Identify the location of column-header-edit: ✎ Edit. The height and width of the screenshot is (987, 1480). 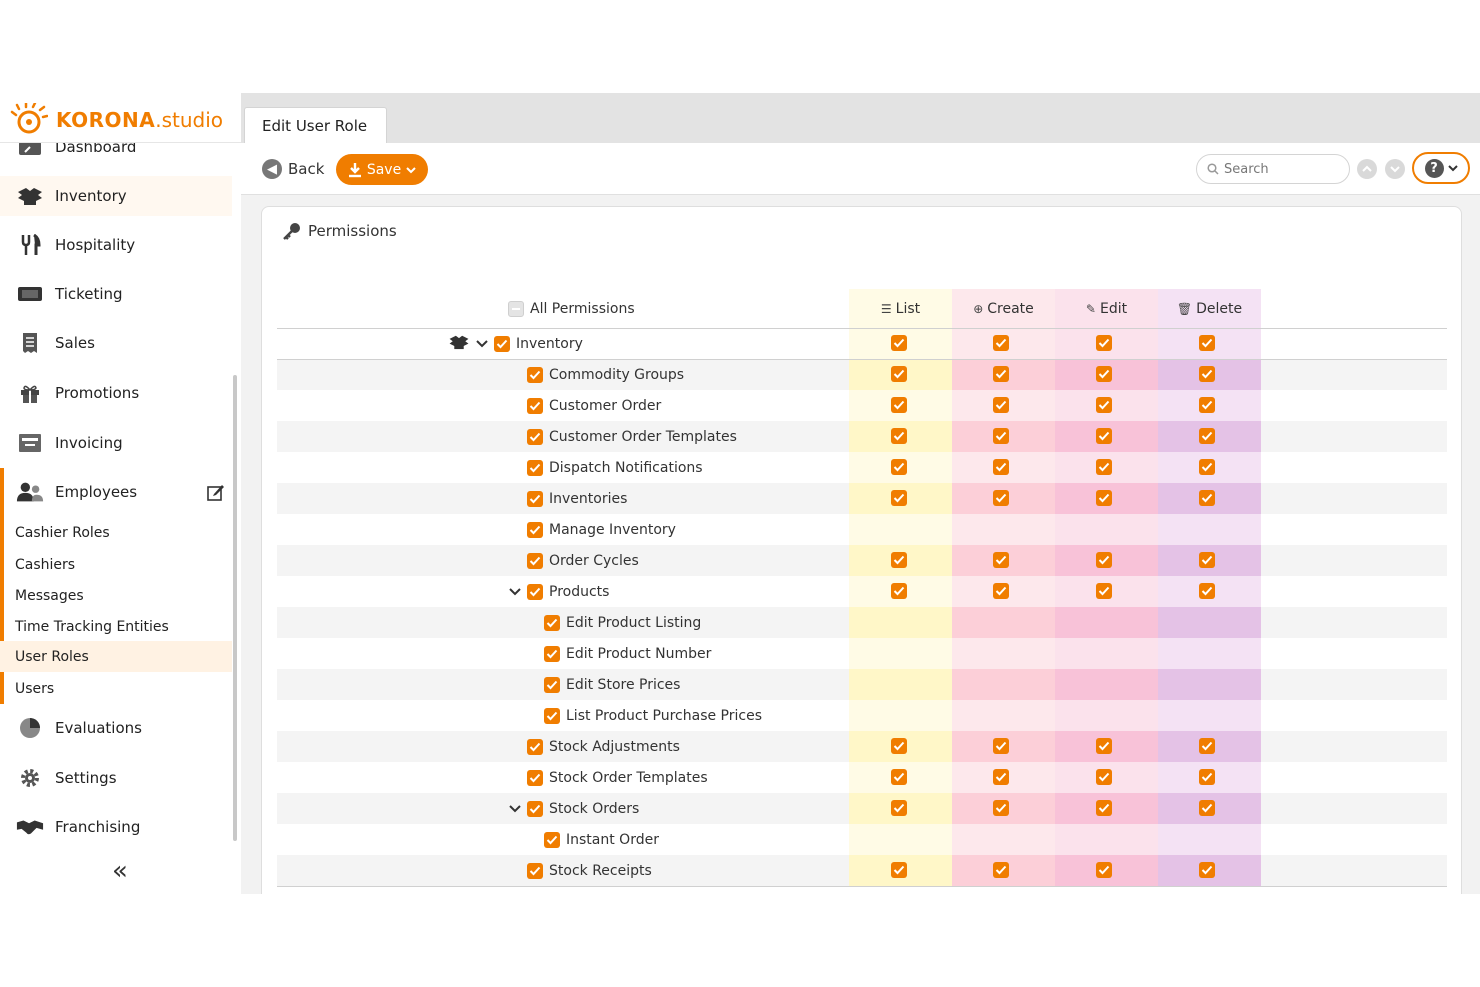
(1106, 308).